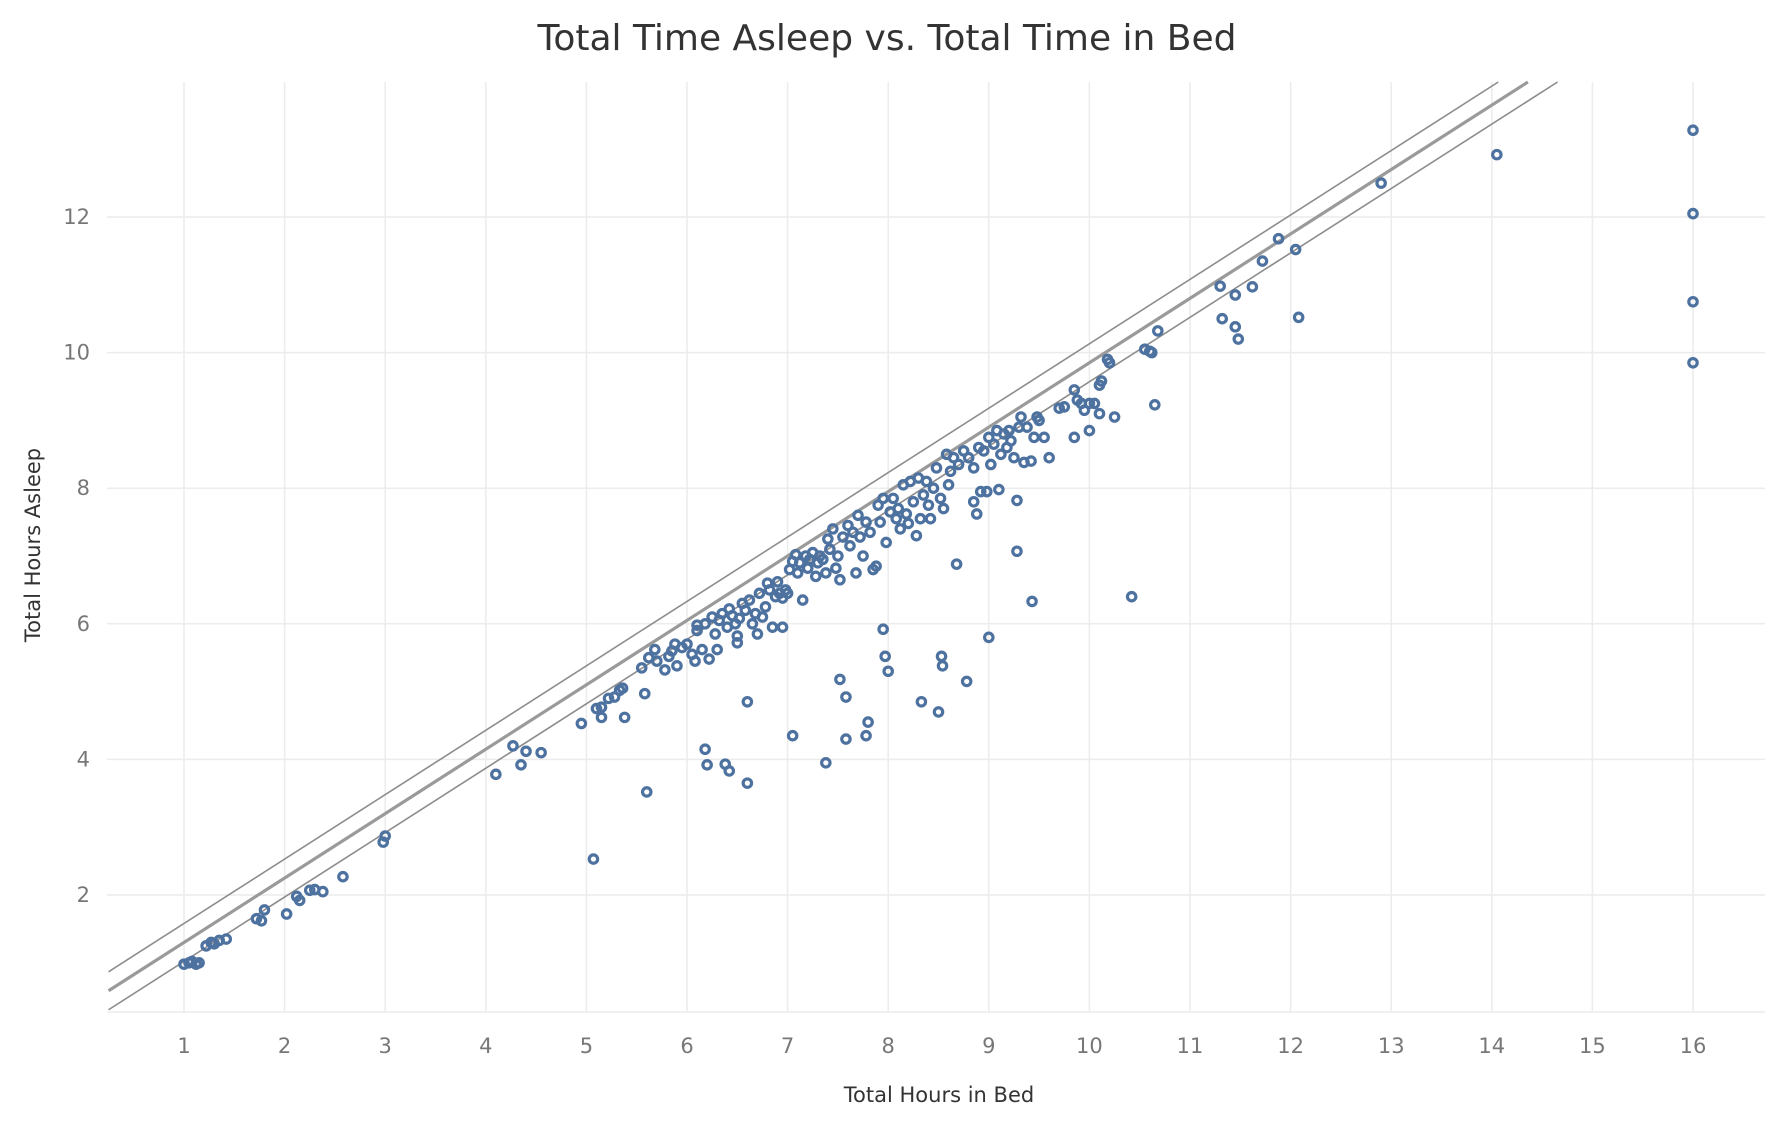  I want to click on x-tick-label: 8, so click(888, 1046).